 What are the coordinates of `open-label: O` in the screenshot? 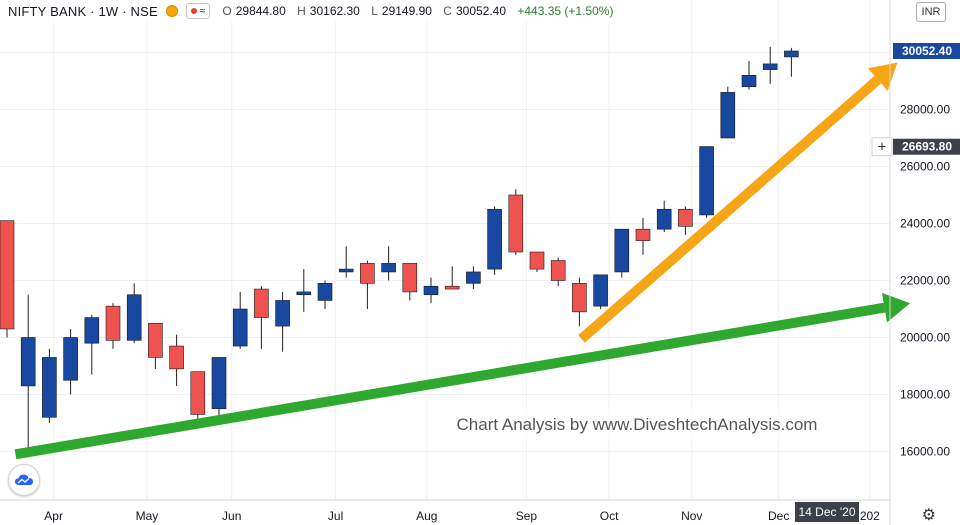 It's located at (227, 11).